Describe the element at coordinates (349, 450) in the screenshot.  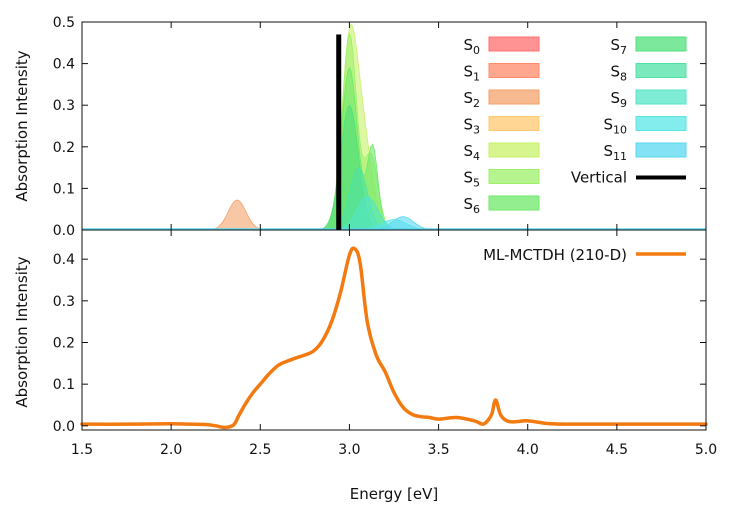
I see `x-tick-label: 3.0` at that location.